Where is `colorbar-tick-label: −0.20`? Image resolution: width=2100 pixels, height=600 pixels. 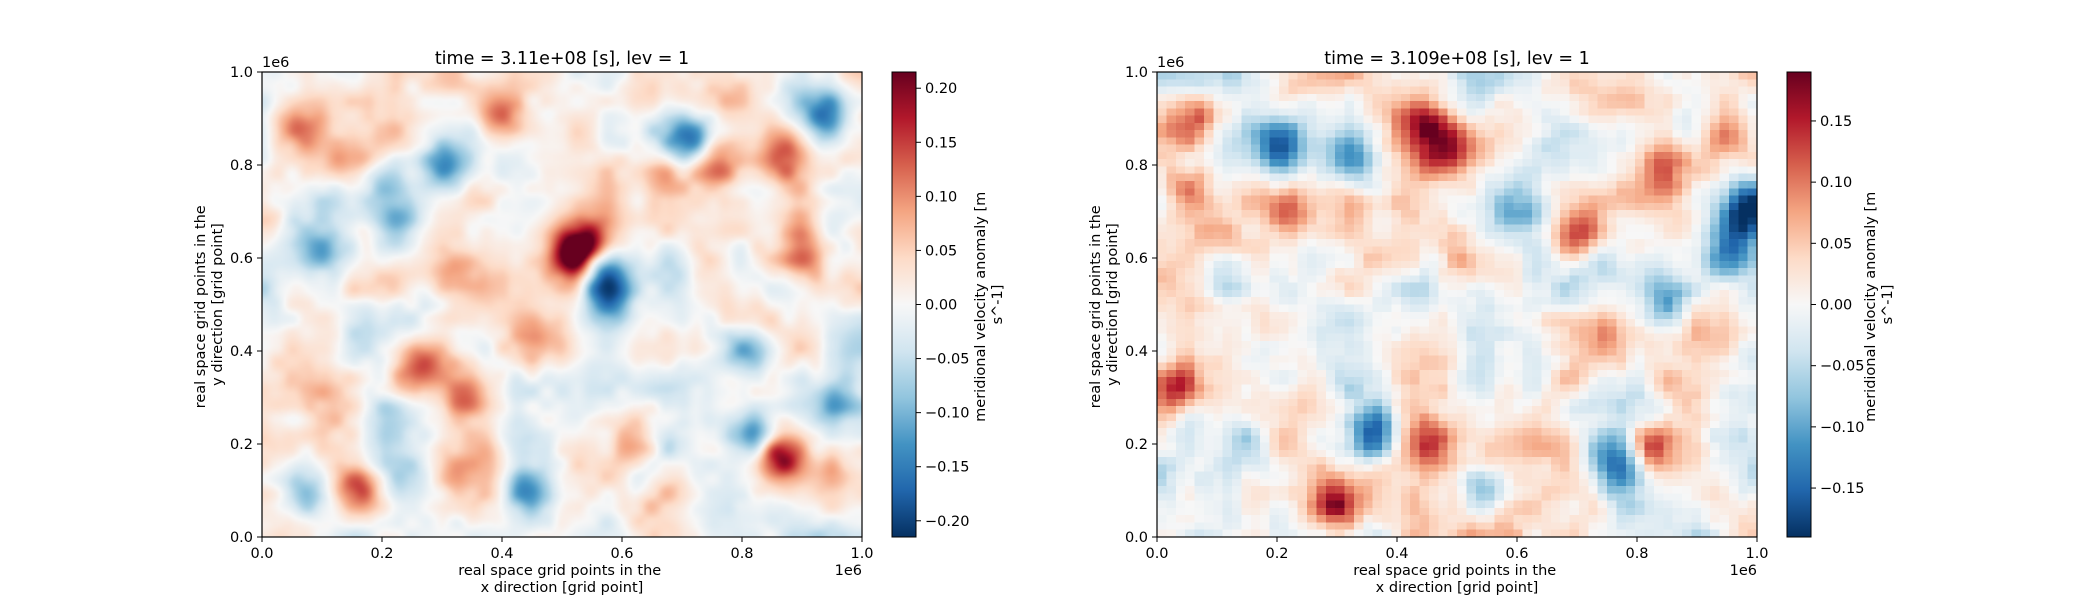
colorbar-tick-label: −0.20 is located at coordinates (947, 522).